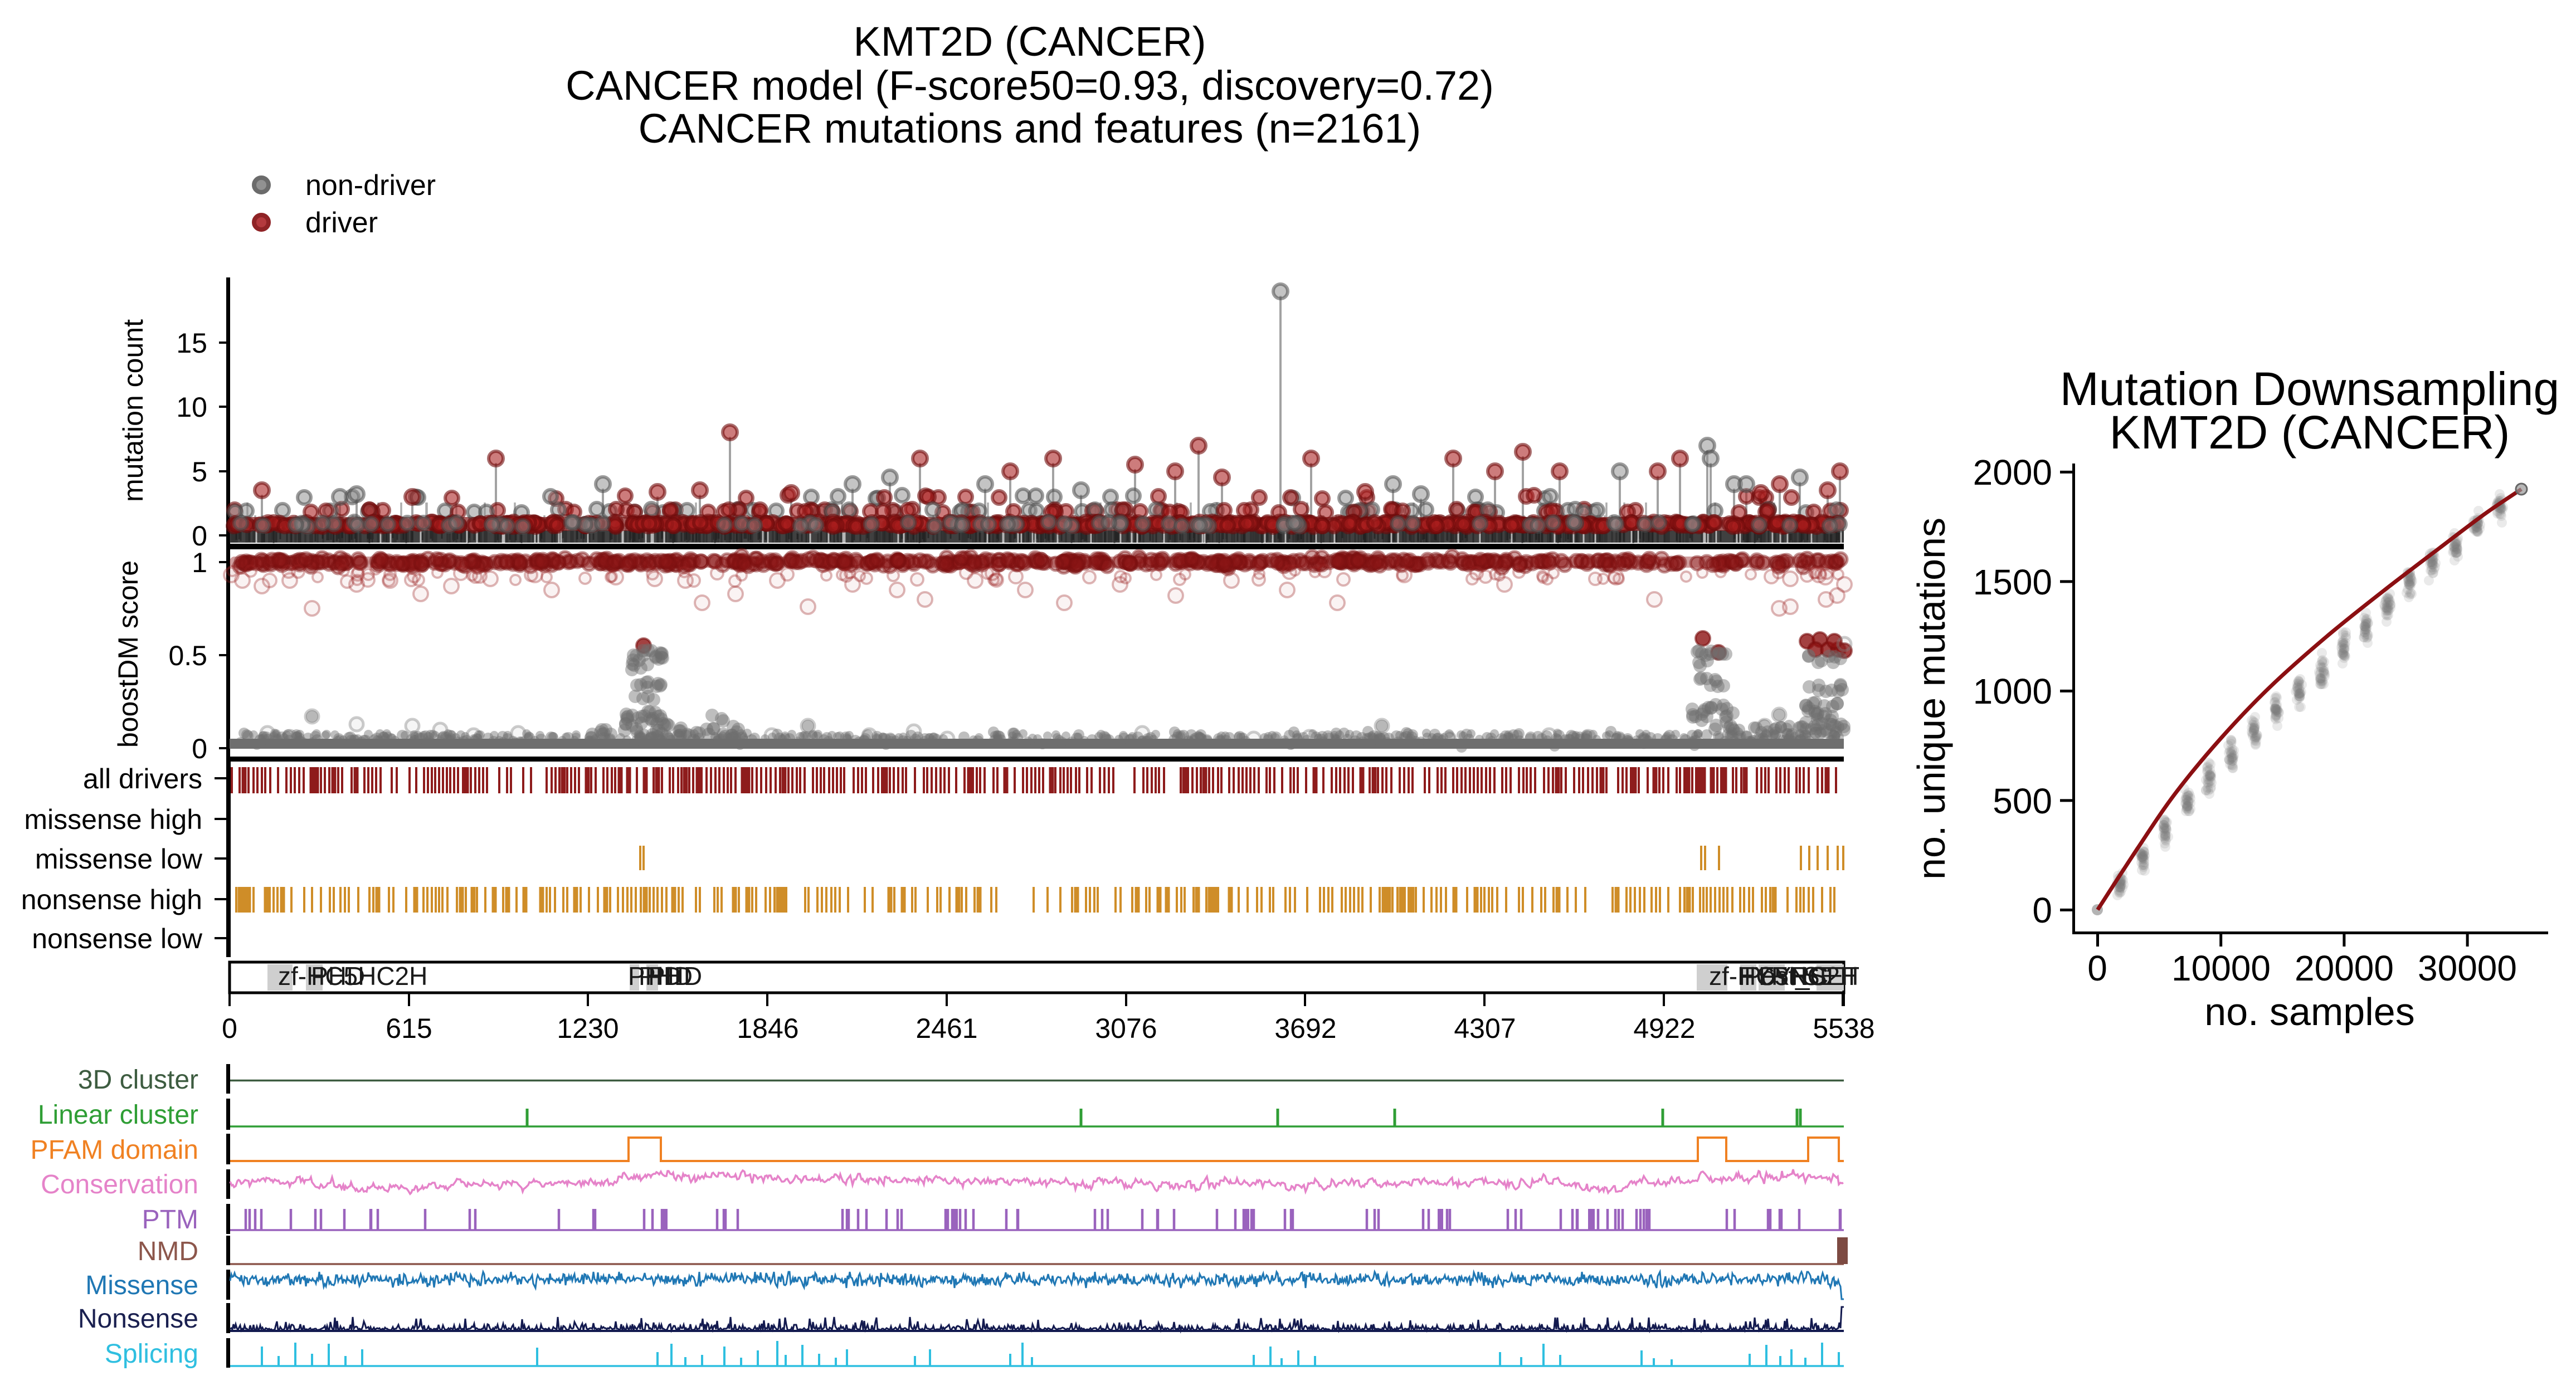 This screenshot has height=1400, width=2576. Describe the element at coordinates (2012, 472) in the screenshot. I see `svg-text: 2000` at that location.